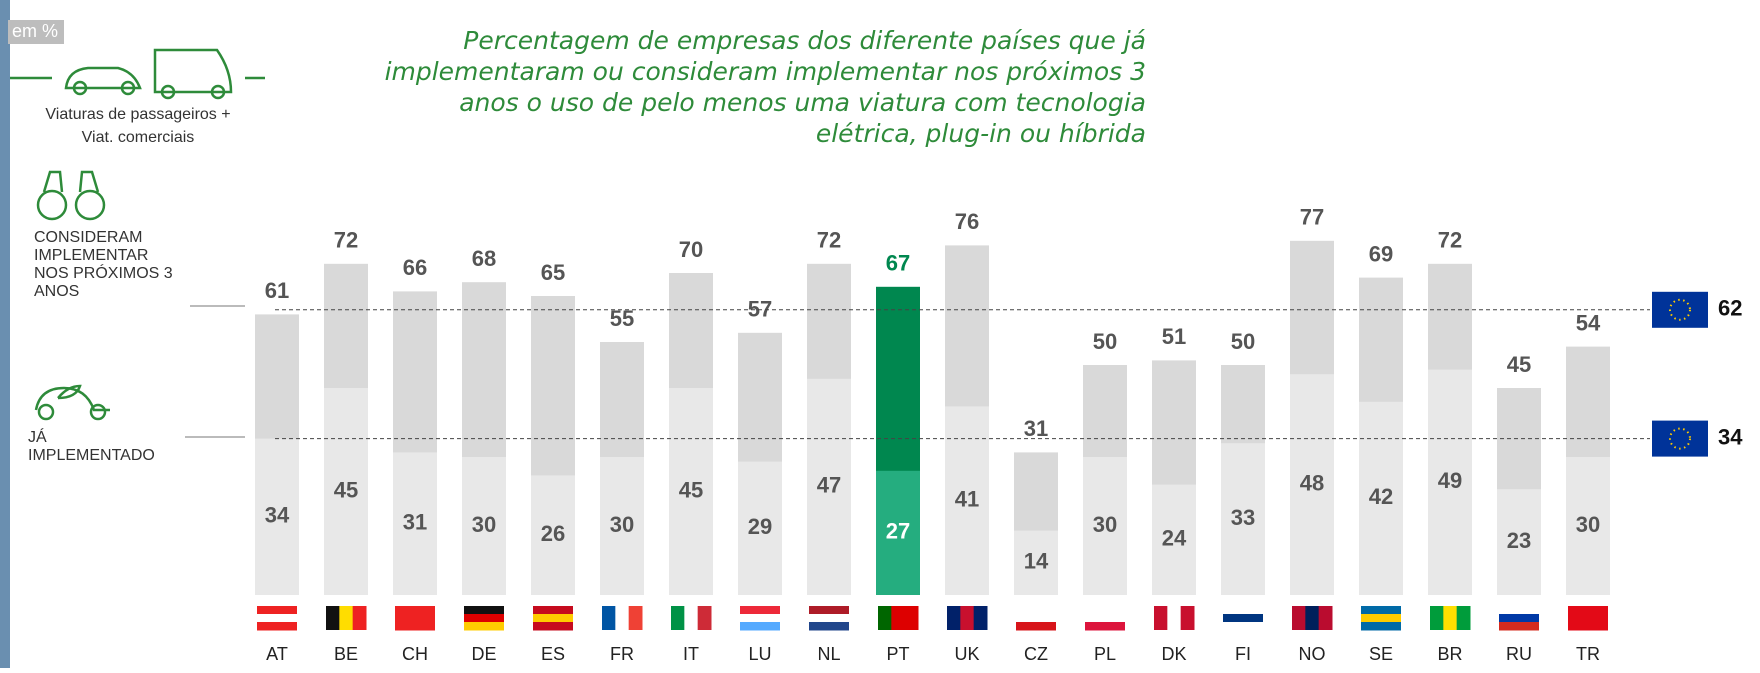 The image size is (1760, 673). What do you see at coordinates (72, 402) in the screenshot?
I see `car-icon` at bounding box center [72, 402].